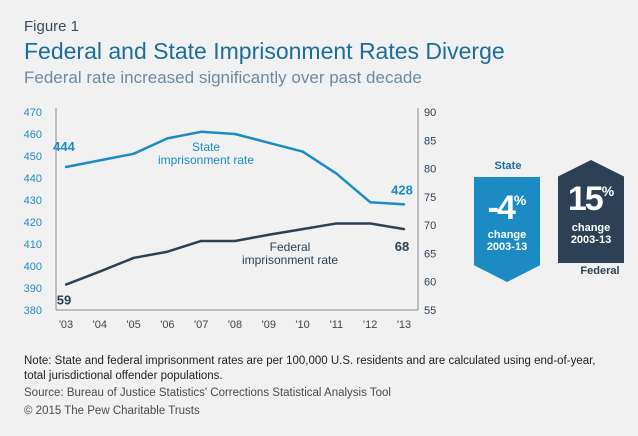  I want to click on right-tick-label: 65, so click(430, 254).